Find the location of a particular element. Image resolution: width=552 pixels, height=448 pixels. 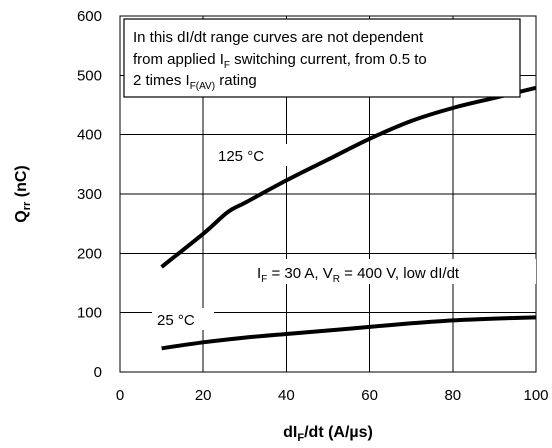

x-tick-label: 40 is located at coordinates (286, 395).